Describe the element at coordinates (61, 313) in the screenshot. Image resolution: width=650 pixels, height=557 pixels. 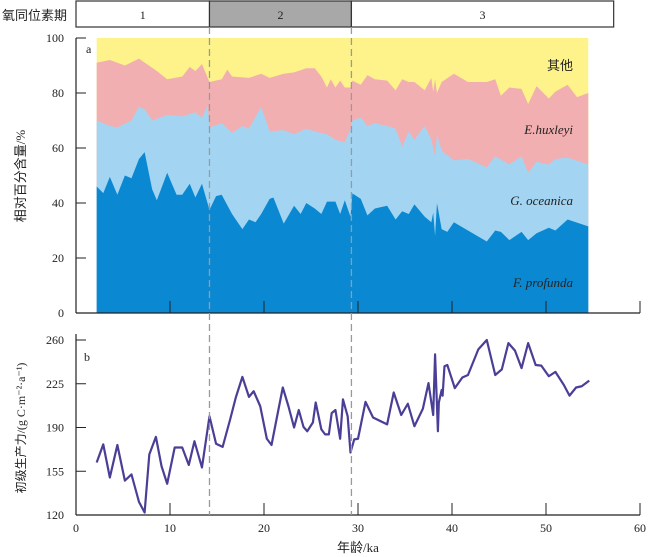
I see `panel-a-y-tick-label: 0` at that location.